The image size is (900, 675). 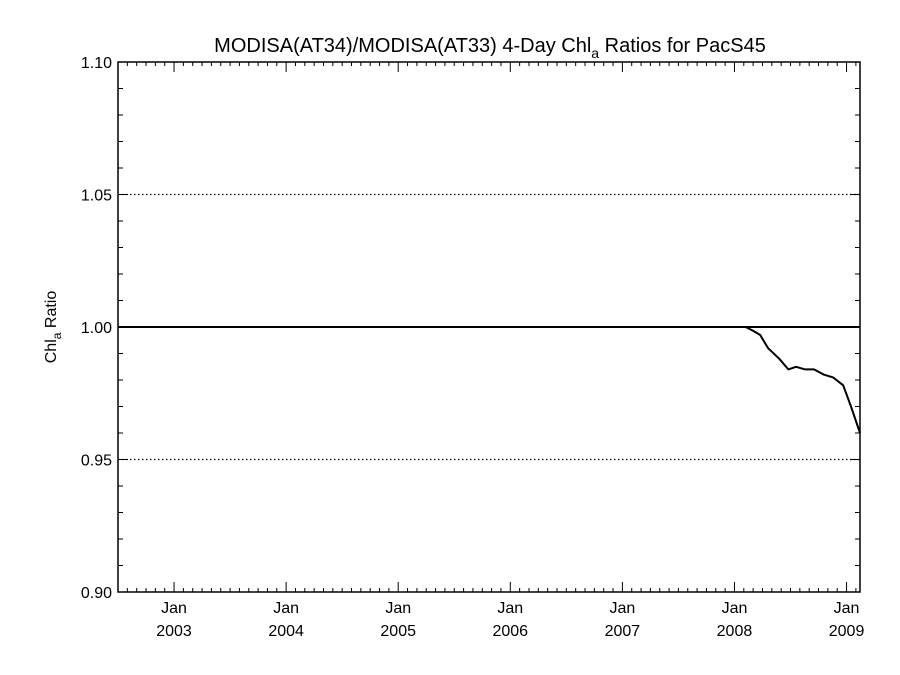 I want to click on x-tick-label-year: 2003, so click(x=174, y=631).